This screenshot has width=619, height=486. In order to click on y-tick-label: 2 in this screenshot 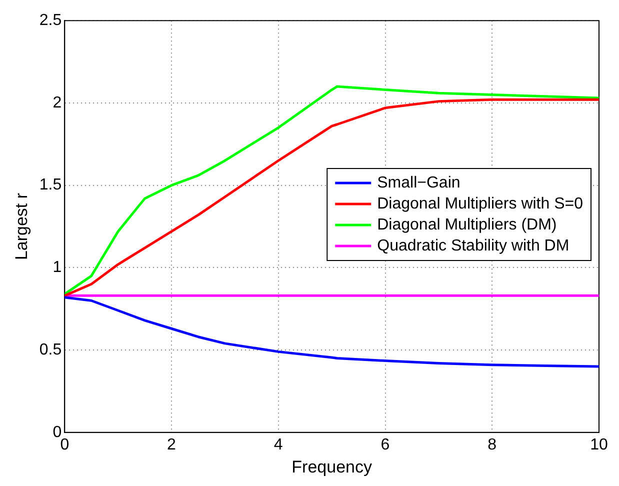, I will do `click(57, 103)`.